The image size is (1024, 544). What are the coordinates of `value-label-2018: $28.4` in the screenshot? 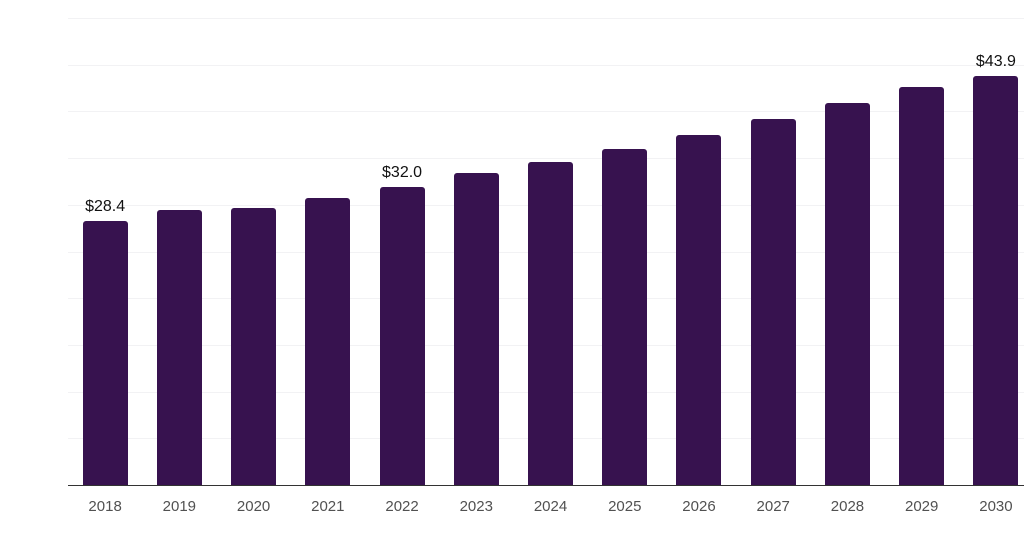 It's located at (105, 206).